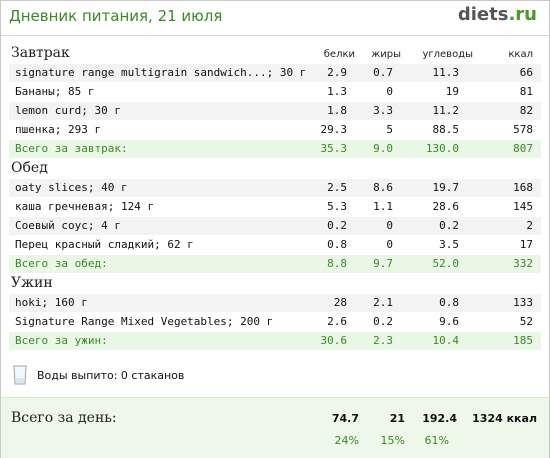  I want to click on food-name: oaty slices; 40 г, so click(71, 187).